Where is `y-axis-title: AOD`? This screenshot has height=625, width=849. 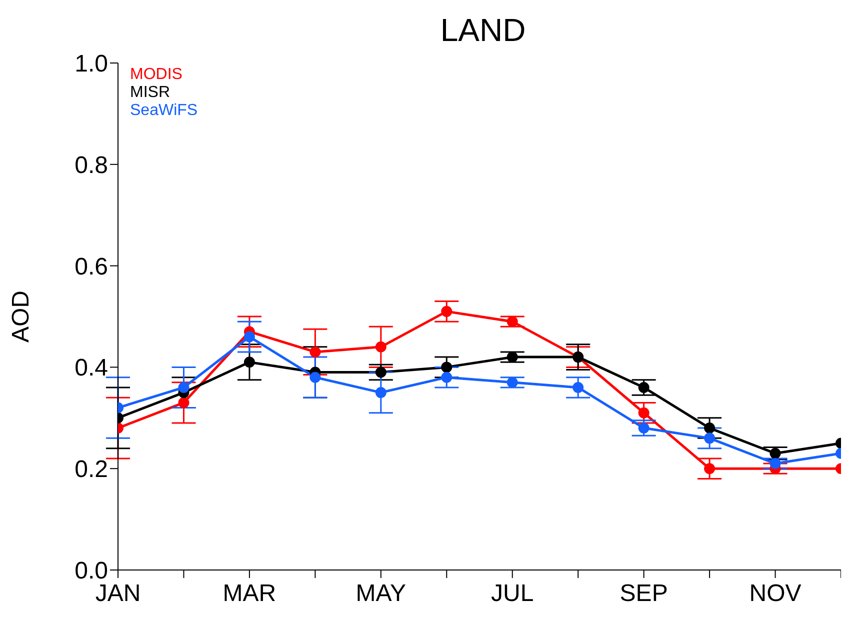 y-axis-title: AOD is located at coordinates (21, 316).